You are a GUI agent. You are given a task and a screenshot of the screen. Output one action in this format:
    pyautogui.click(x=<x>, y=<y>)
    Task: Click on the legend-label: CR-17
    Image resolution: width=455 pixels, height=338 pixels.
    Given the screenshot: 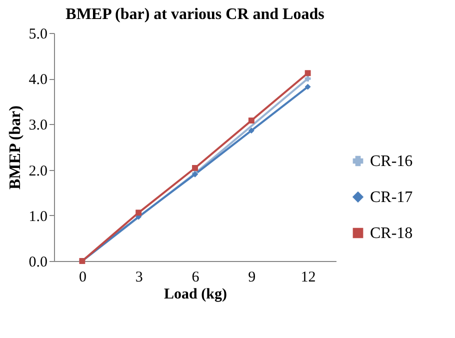 What is the action you would take?
    pyautogui.click(x=391, y=197)
    